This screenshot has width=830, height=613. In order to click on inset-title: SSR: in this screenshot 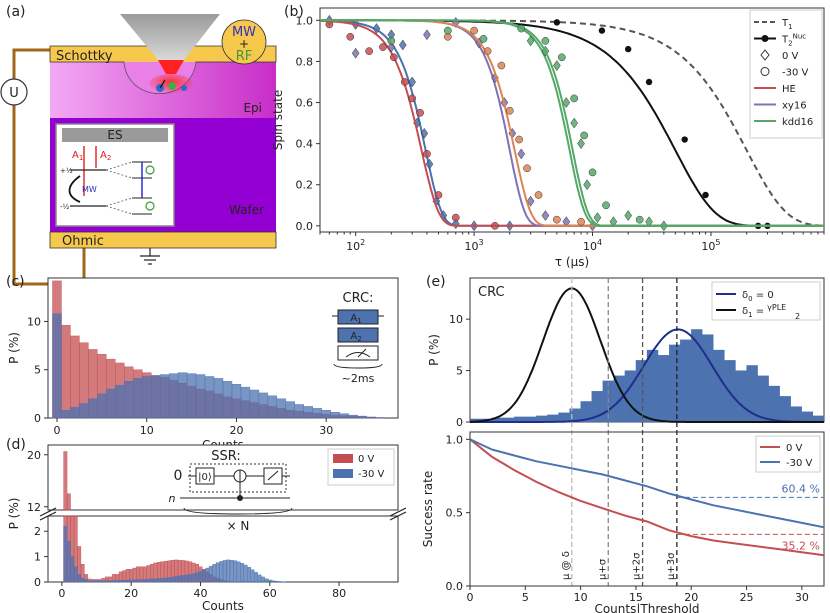, I will do `click(226, 456)`.